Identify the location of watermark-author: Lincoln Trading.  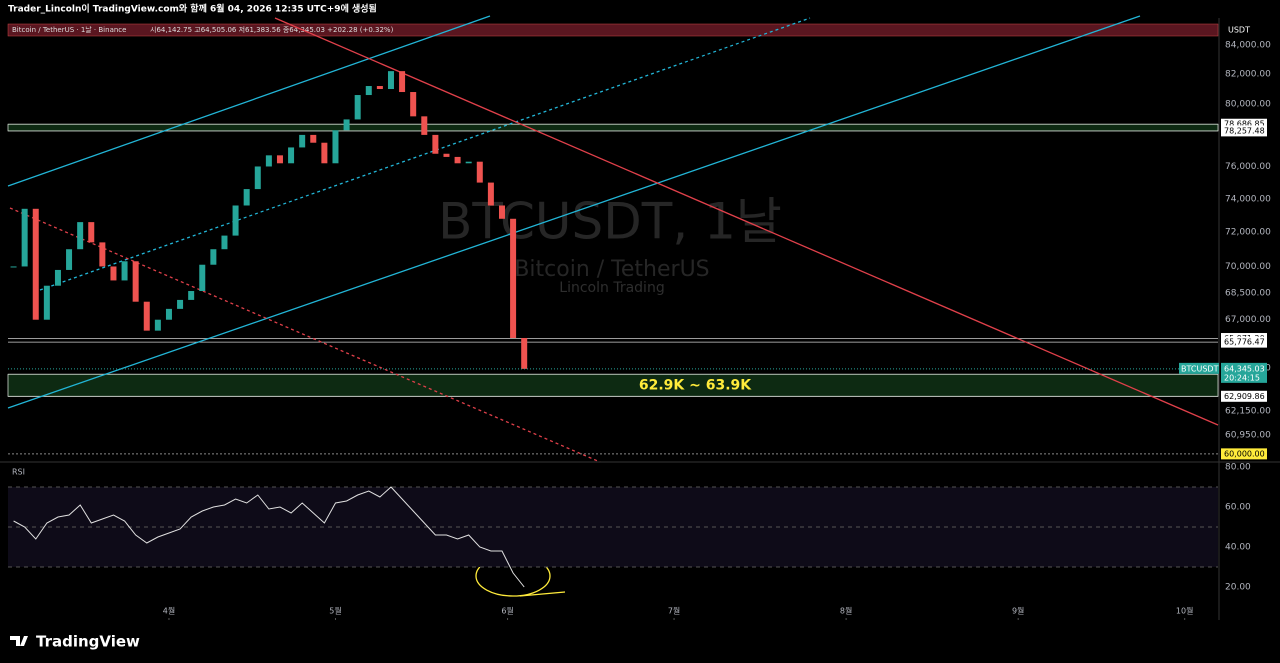
(611, 288).